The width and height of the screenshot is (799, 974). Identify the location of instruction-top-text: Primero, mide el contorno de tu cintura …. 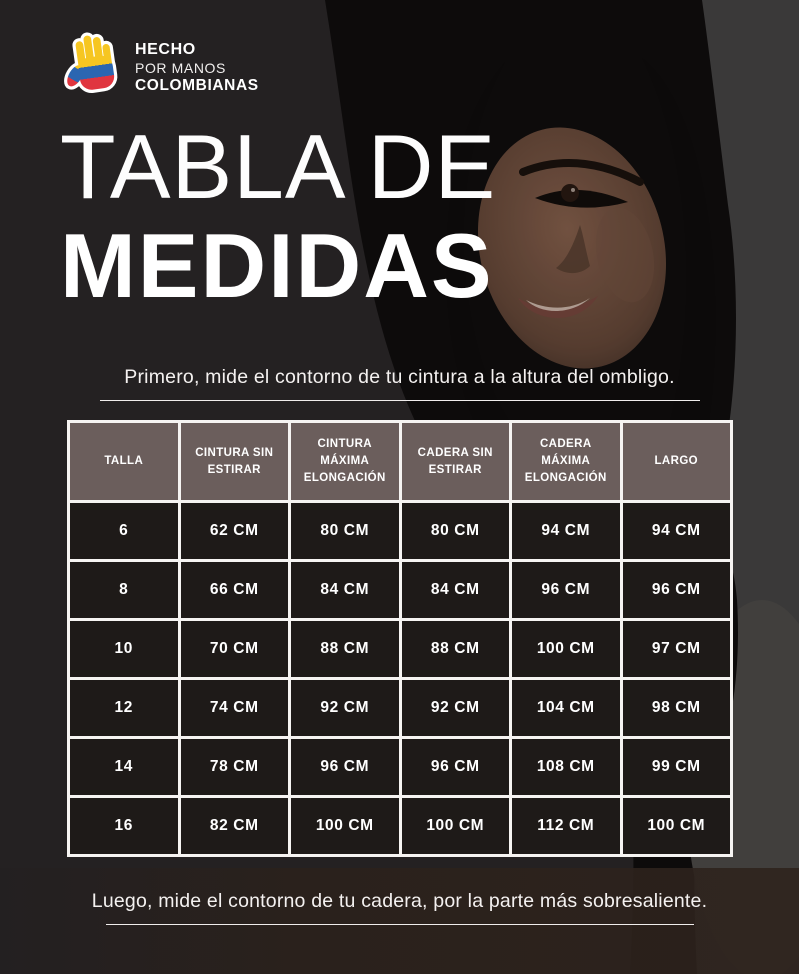
(399, 377).